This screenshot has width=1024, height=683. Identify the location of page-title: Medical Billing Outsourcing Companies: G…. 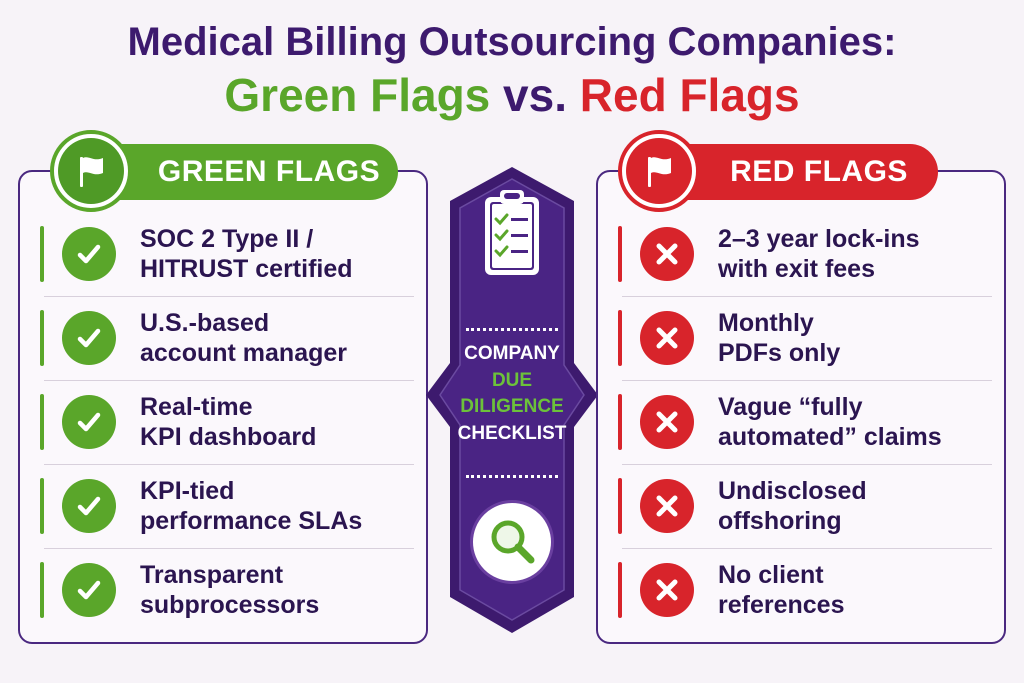
(512, 70).